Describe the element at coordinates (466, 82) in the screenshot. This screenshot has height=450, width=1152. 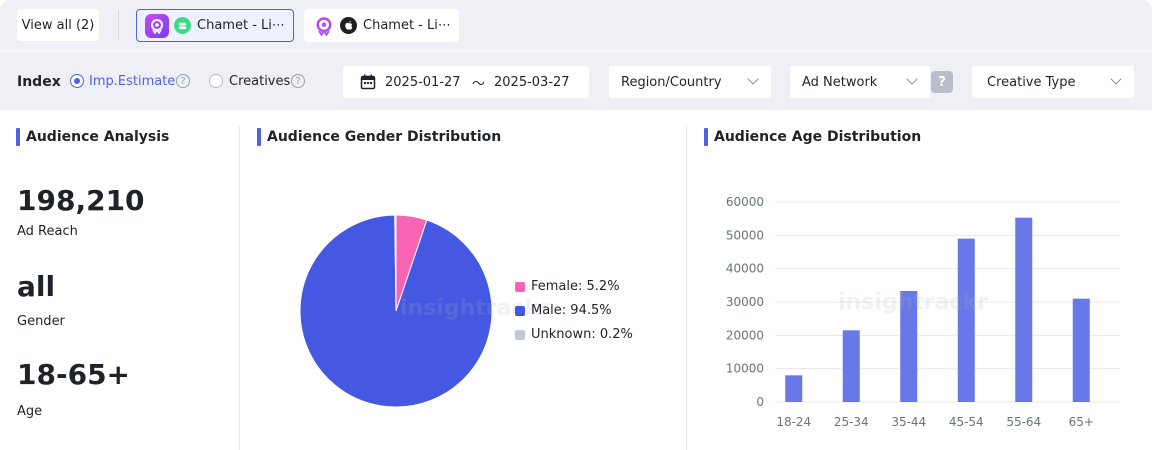
I see `date-range-picker: 2025-01-27 〜 2025-03-27` at that location.